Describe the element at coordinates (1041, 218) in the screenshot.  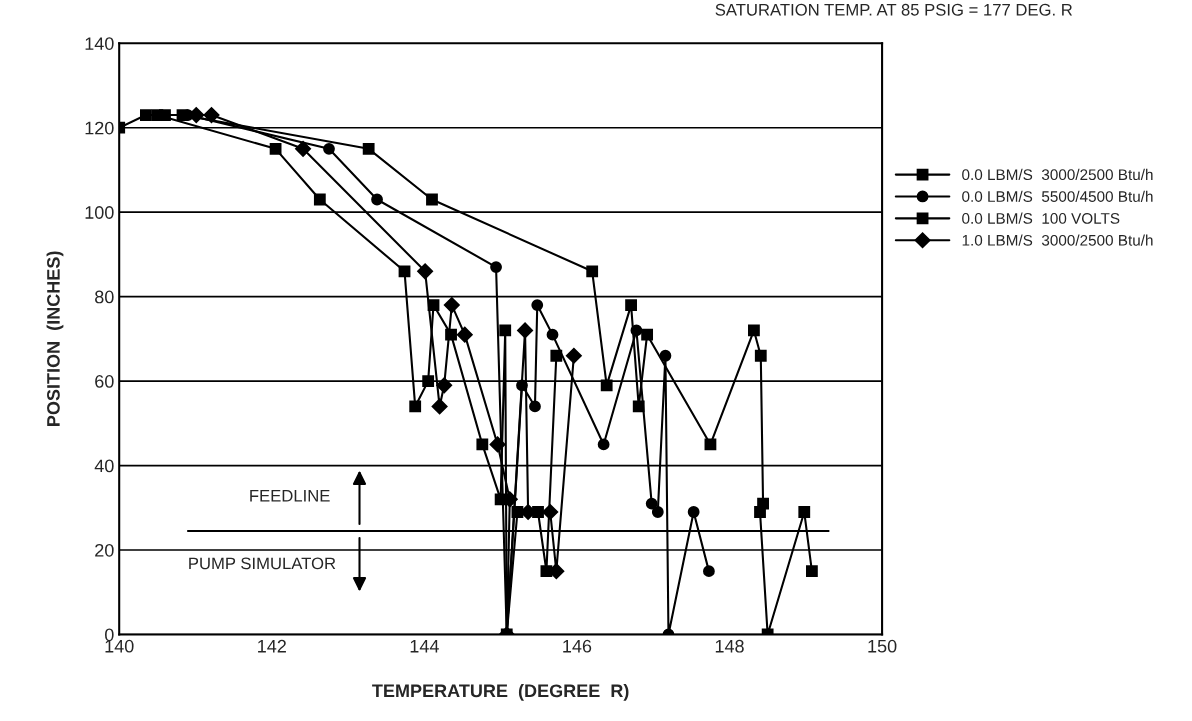
I see `legend-label: 0.0 LBM/S 100 VOLTS` at that location.